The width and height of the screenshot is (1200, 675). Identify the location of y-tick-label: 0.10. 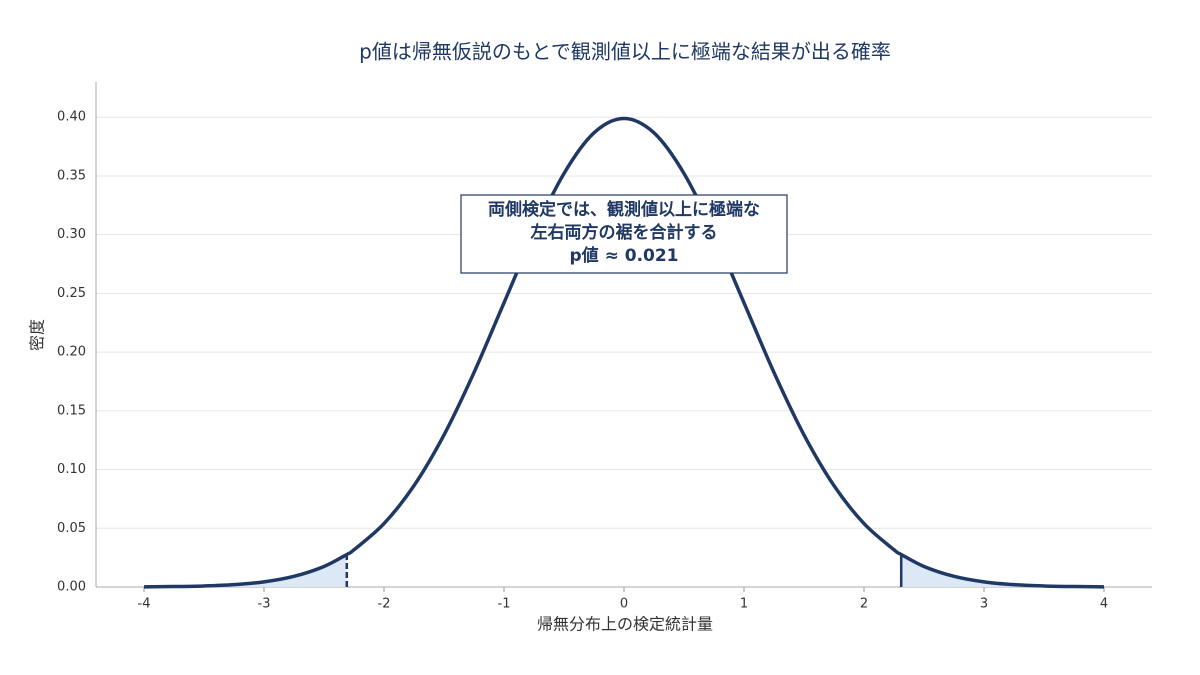
(71, 469).